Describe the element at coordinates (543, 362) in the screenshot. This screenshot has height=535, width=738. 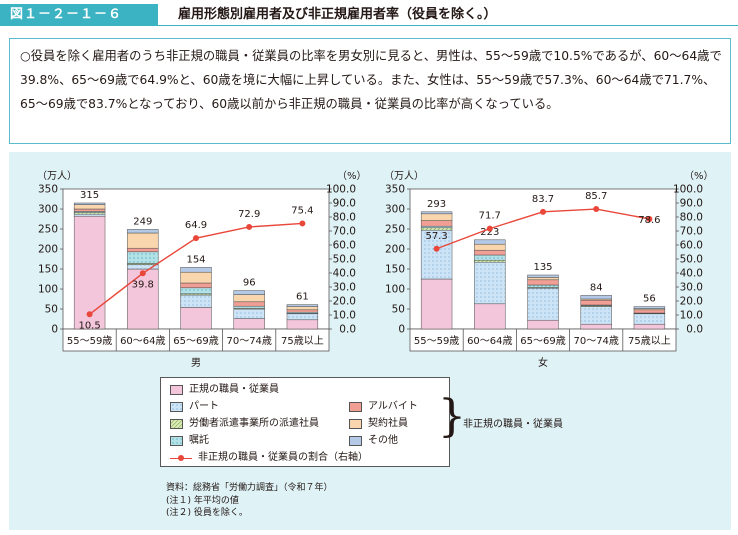
I see `x-axis-label: 女` at that location.